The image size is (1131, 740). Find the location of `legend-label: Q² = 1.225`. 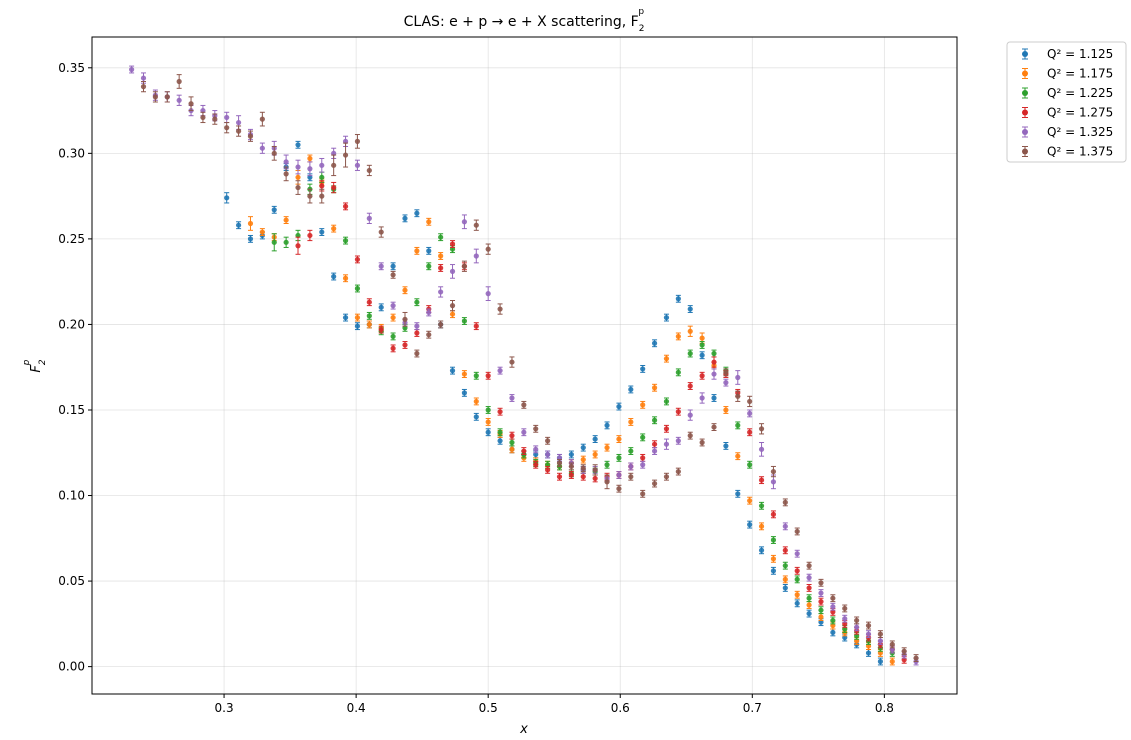

legend-label: Q² = 1.225 is located at coordinates (1080, 93).